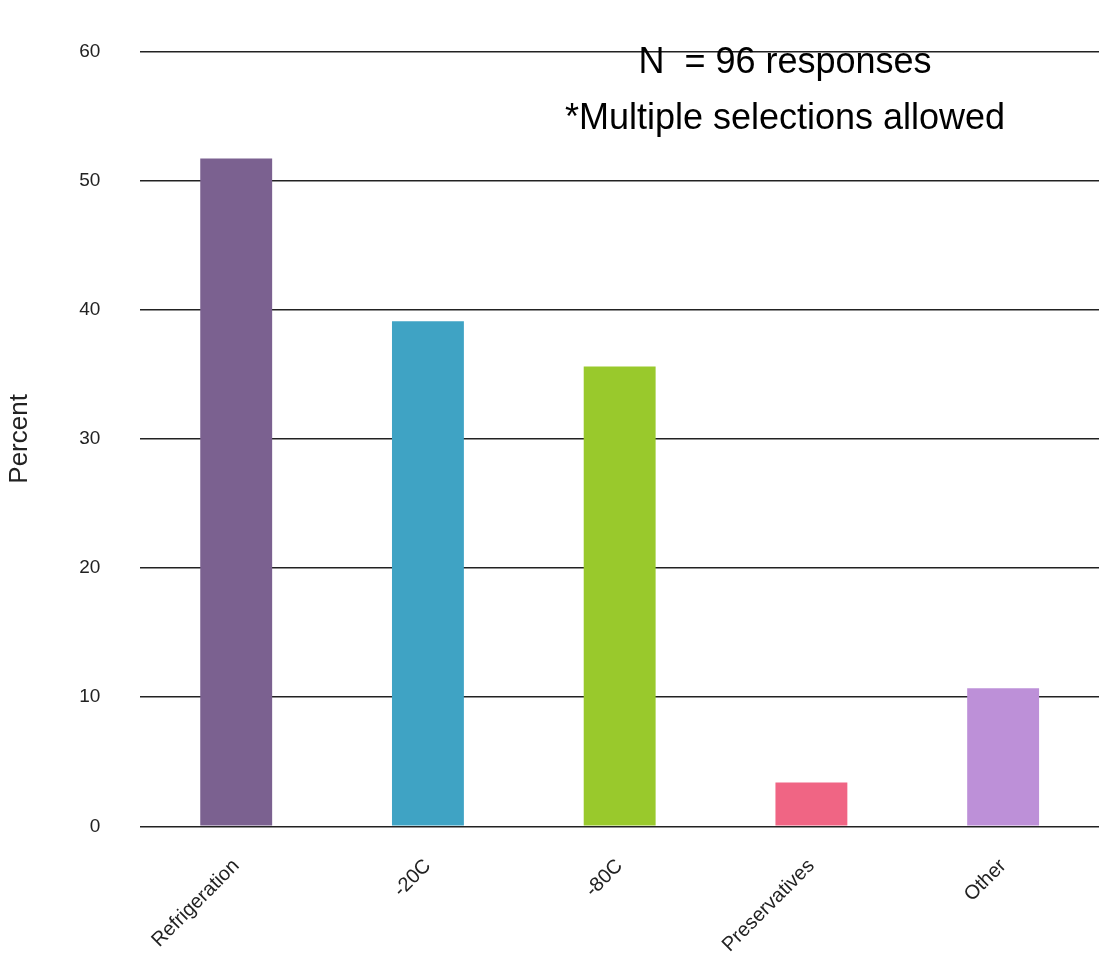 The height and width of the screenshot is (960, 1107). I want to click on y-tick-label: 50, so click(90, 179).